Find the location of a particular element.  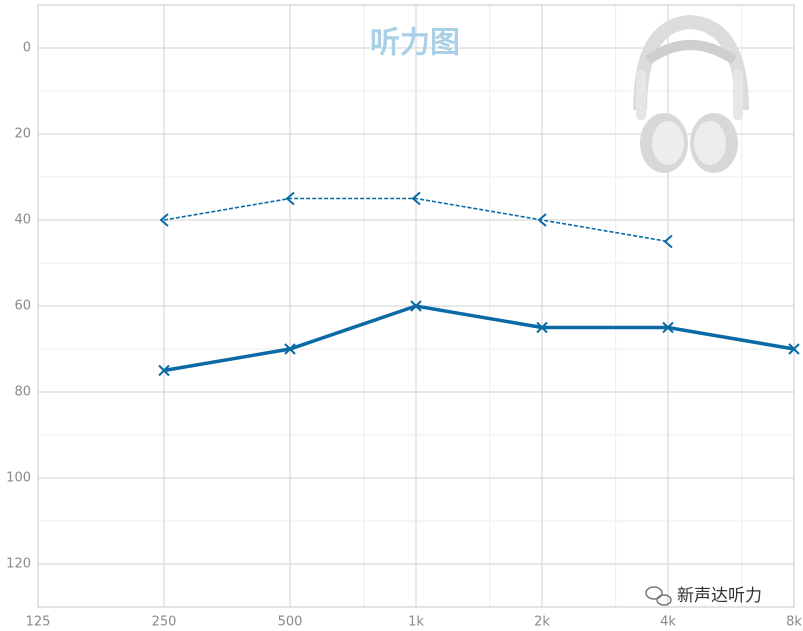

x-tick-label: 1k is located at coordinates (416, 622).